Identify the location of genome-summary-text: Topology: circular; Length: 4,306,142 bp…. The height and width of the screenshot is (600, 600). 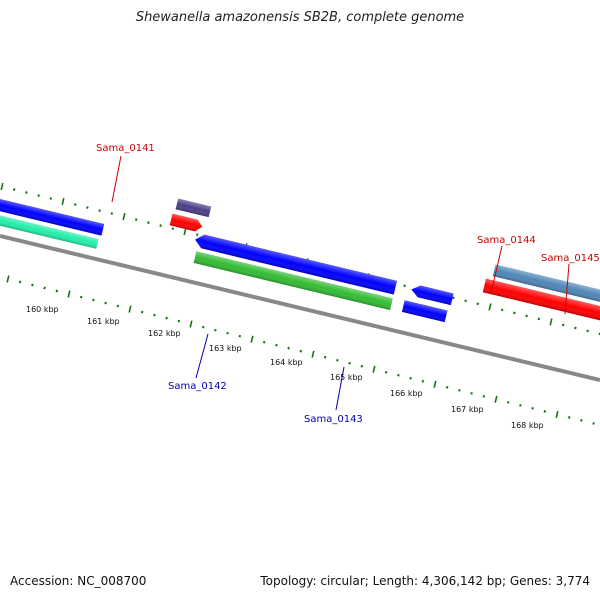
(425, 581).